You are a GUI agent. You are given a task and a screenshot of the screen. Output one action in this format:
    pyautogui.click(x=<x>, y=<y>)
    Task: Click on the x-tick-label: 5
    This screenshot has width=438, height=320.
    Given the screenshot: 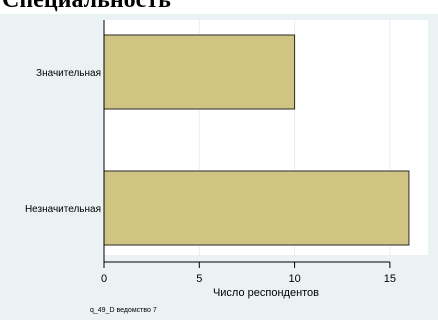 What is the action you would take?
    pyautogui.click(x=199, y=279)
    